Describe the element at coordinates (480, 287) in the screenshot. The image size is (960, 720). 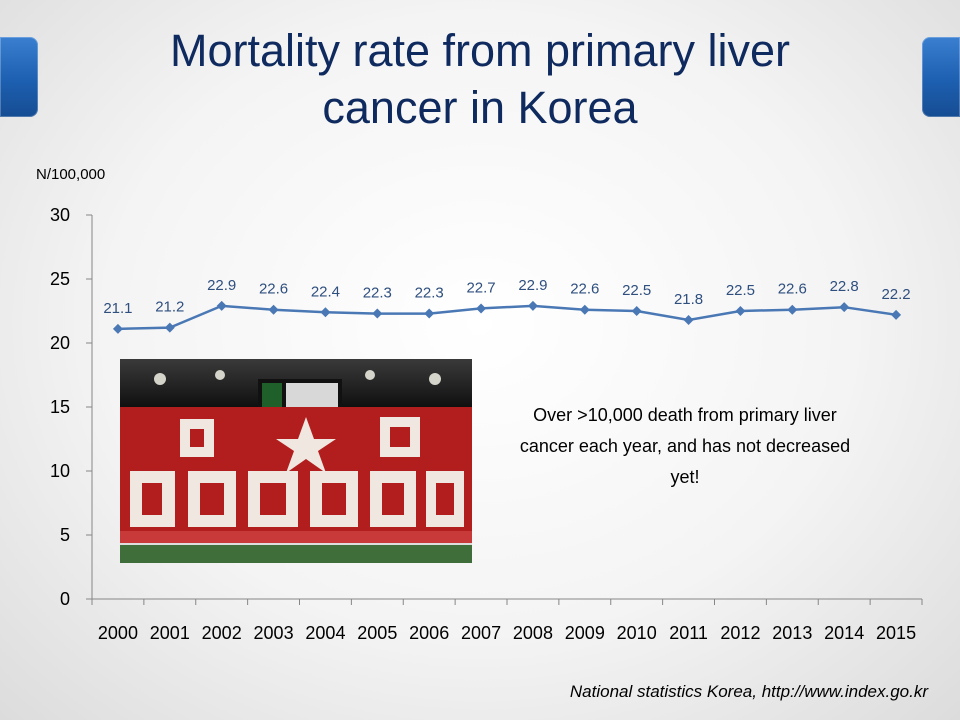
I see `data-label: 22.7` at that location.